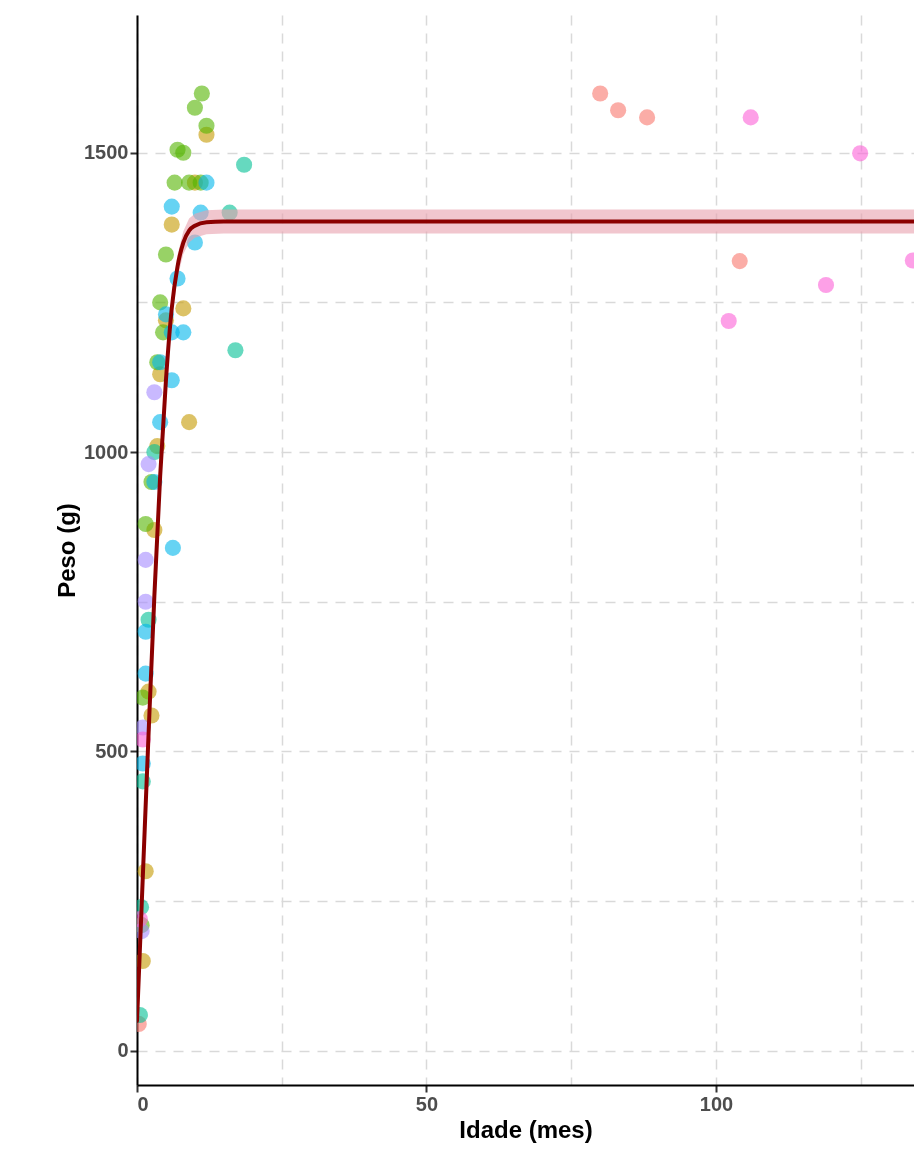 This screenshot has height=1173, width=914. Describe the element at coordinates (123, 1050) in the screenshot. I see `y-tick-label: 0` at that location.